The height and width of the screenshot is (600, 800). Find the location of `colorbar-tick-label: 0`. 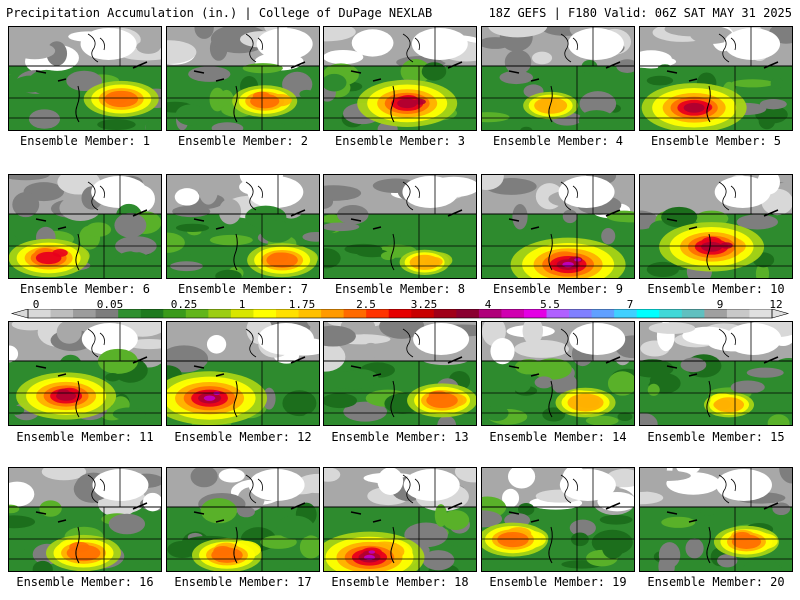

colorbar-tick-label: 0 is located at coordinates (36, 304).